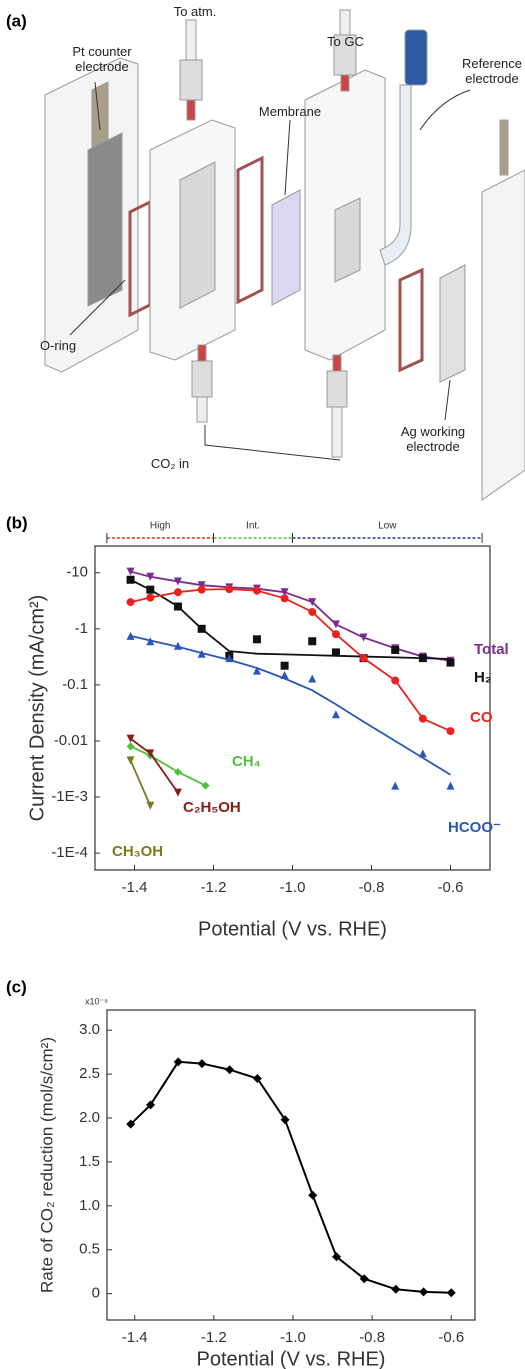 This screenshot has height=1369, width=525. I want to click on y-tick-label: 2.0, so click(89, 1117).